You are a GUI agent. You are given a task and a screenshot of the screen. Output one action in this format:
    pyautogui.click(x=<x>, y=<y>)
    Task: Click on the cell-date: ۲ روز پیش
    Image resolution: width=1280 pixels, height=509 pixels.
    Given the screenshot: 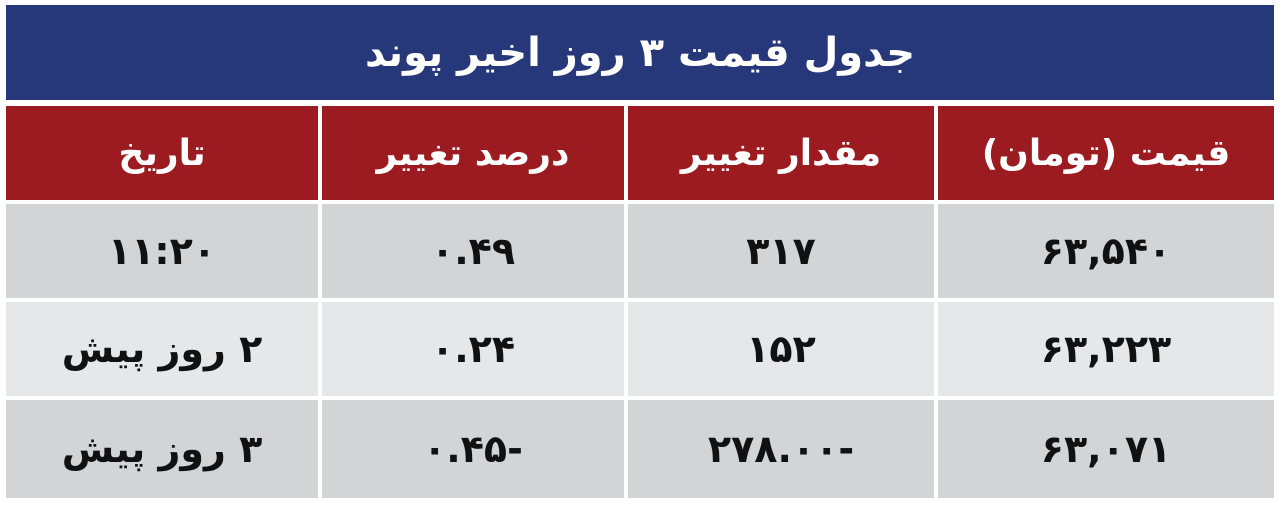 What is the action you would take?
    pyautogui.click(x=162, y=349)
    